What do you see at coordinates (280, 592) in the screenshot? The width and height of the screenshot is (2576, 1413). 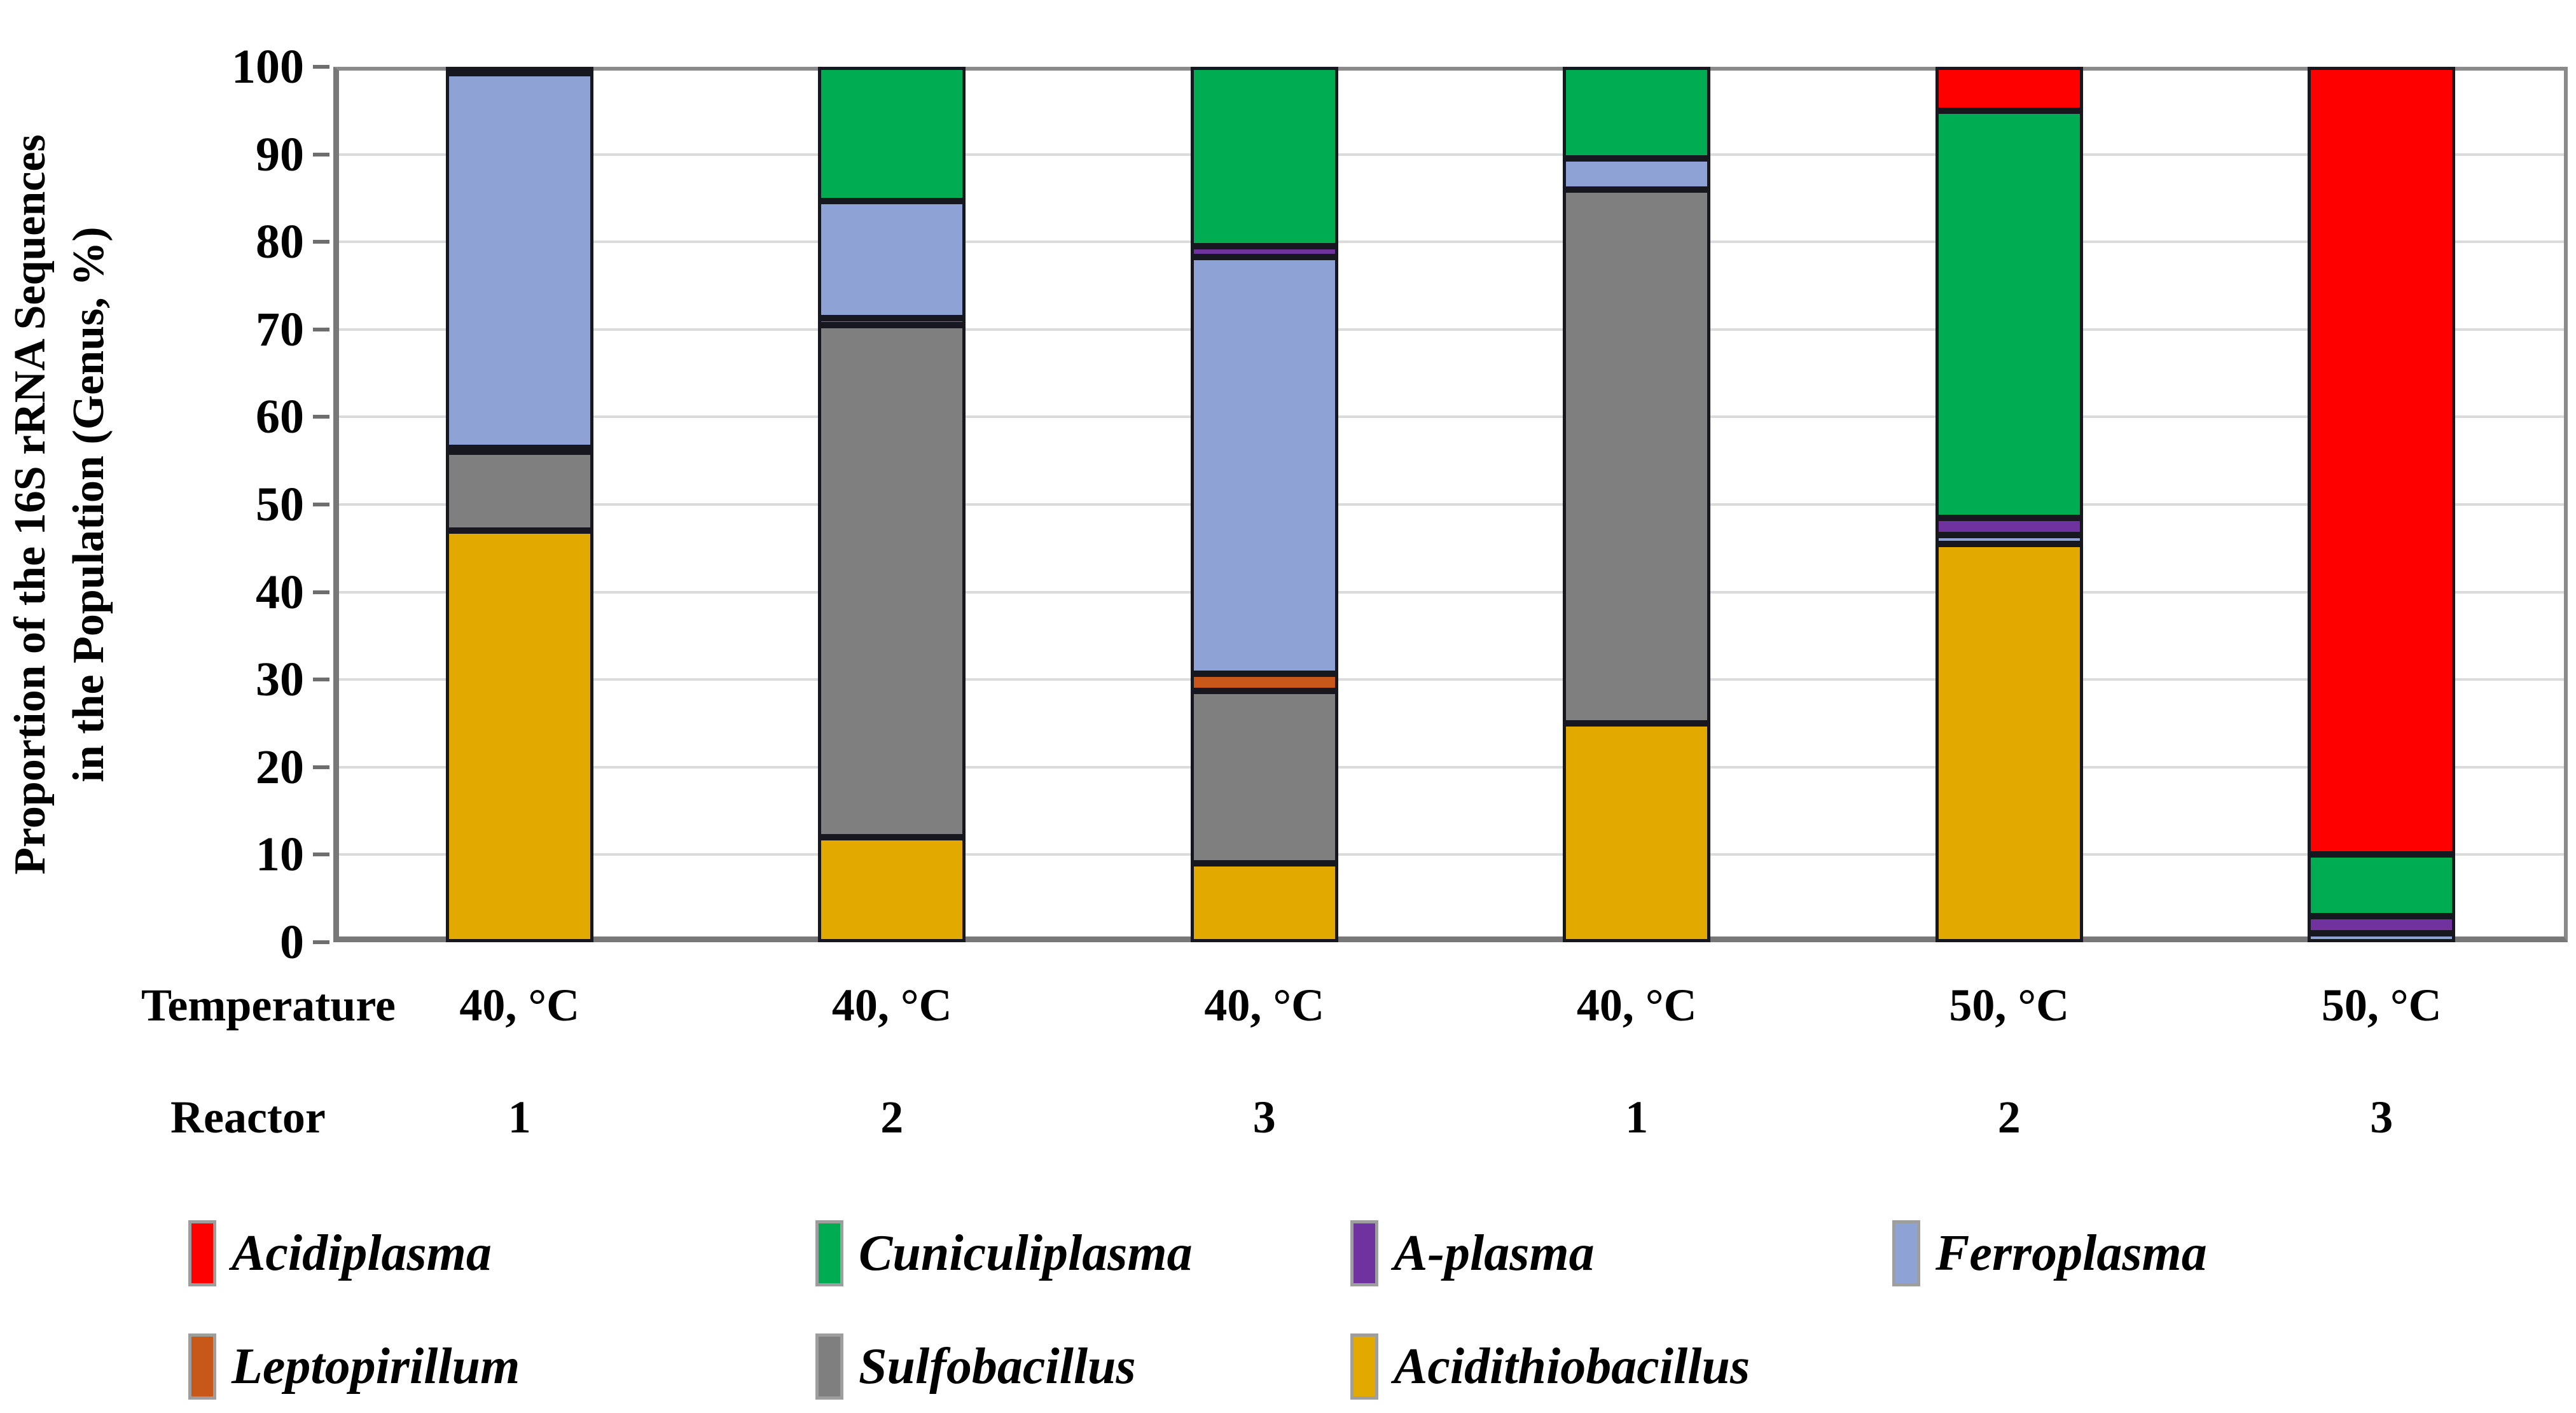 I see `y-axis-tick-label: 40` at bounding box center [280, 592].